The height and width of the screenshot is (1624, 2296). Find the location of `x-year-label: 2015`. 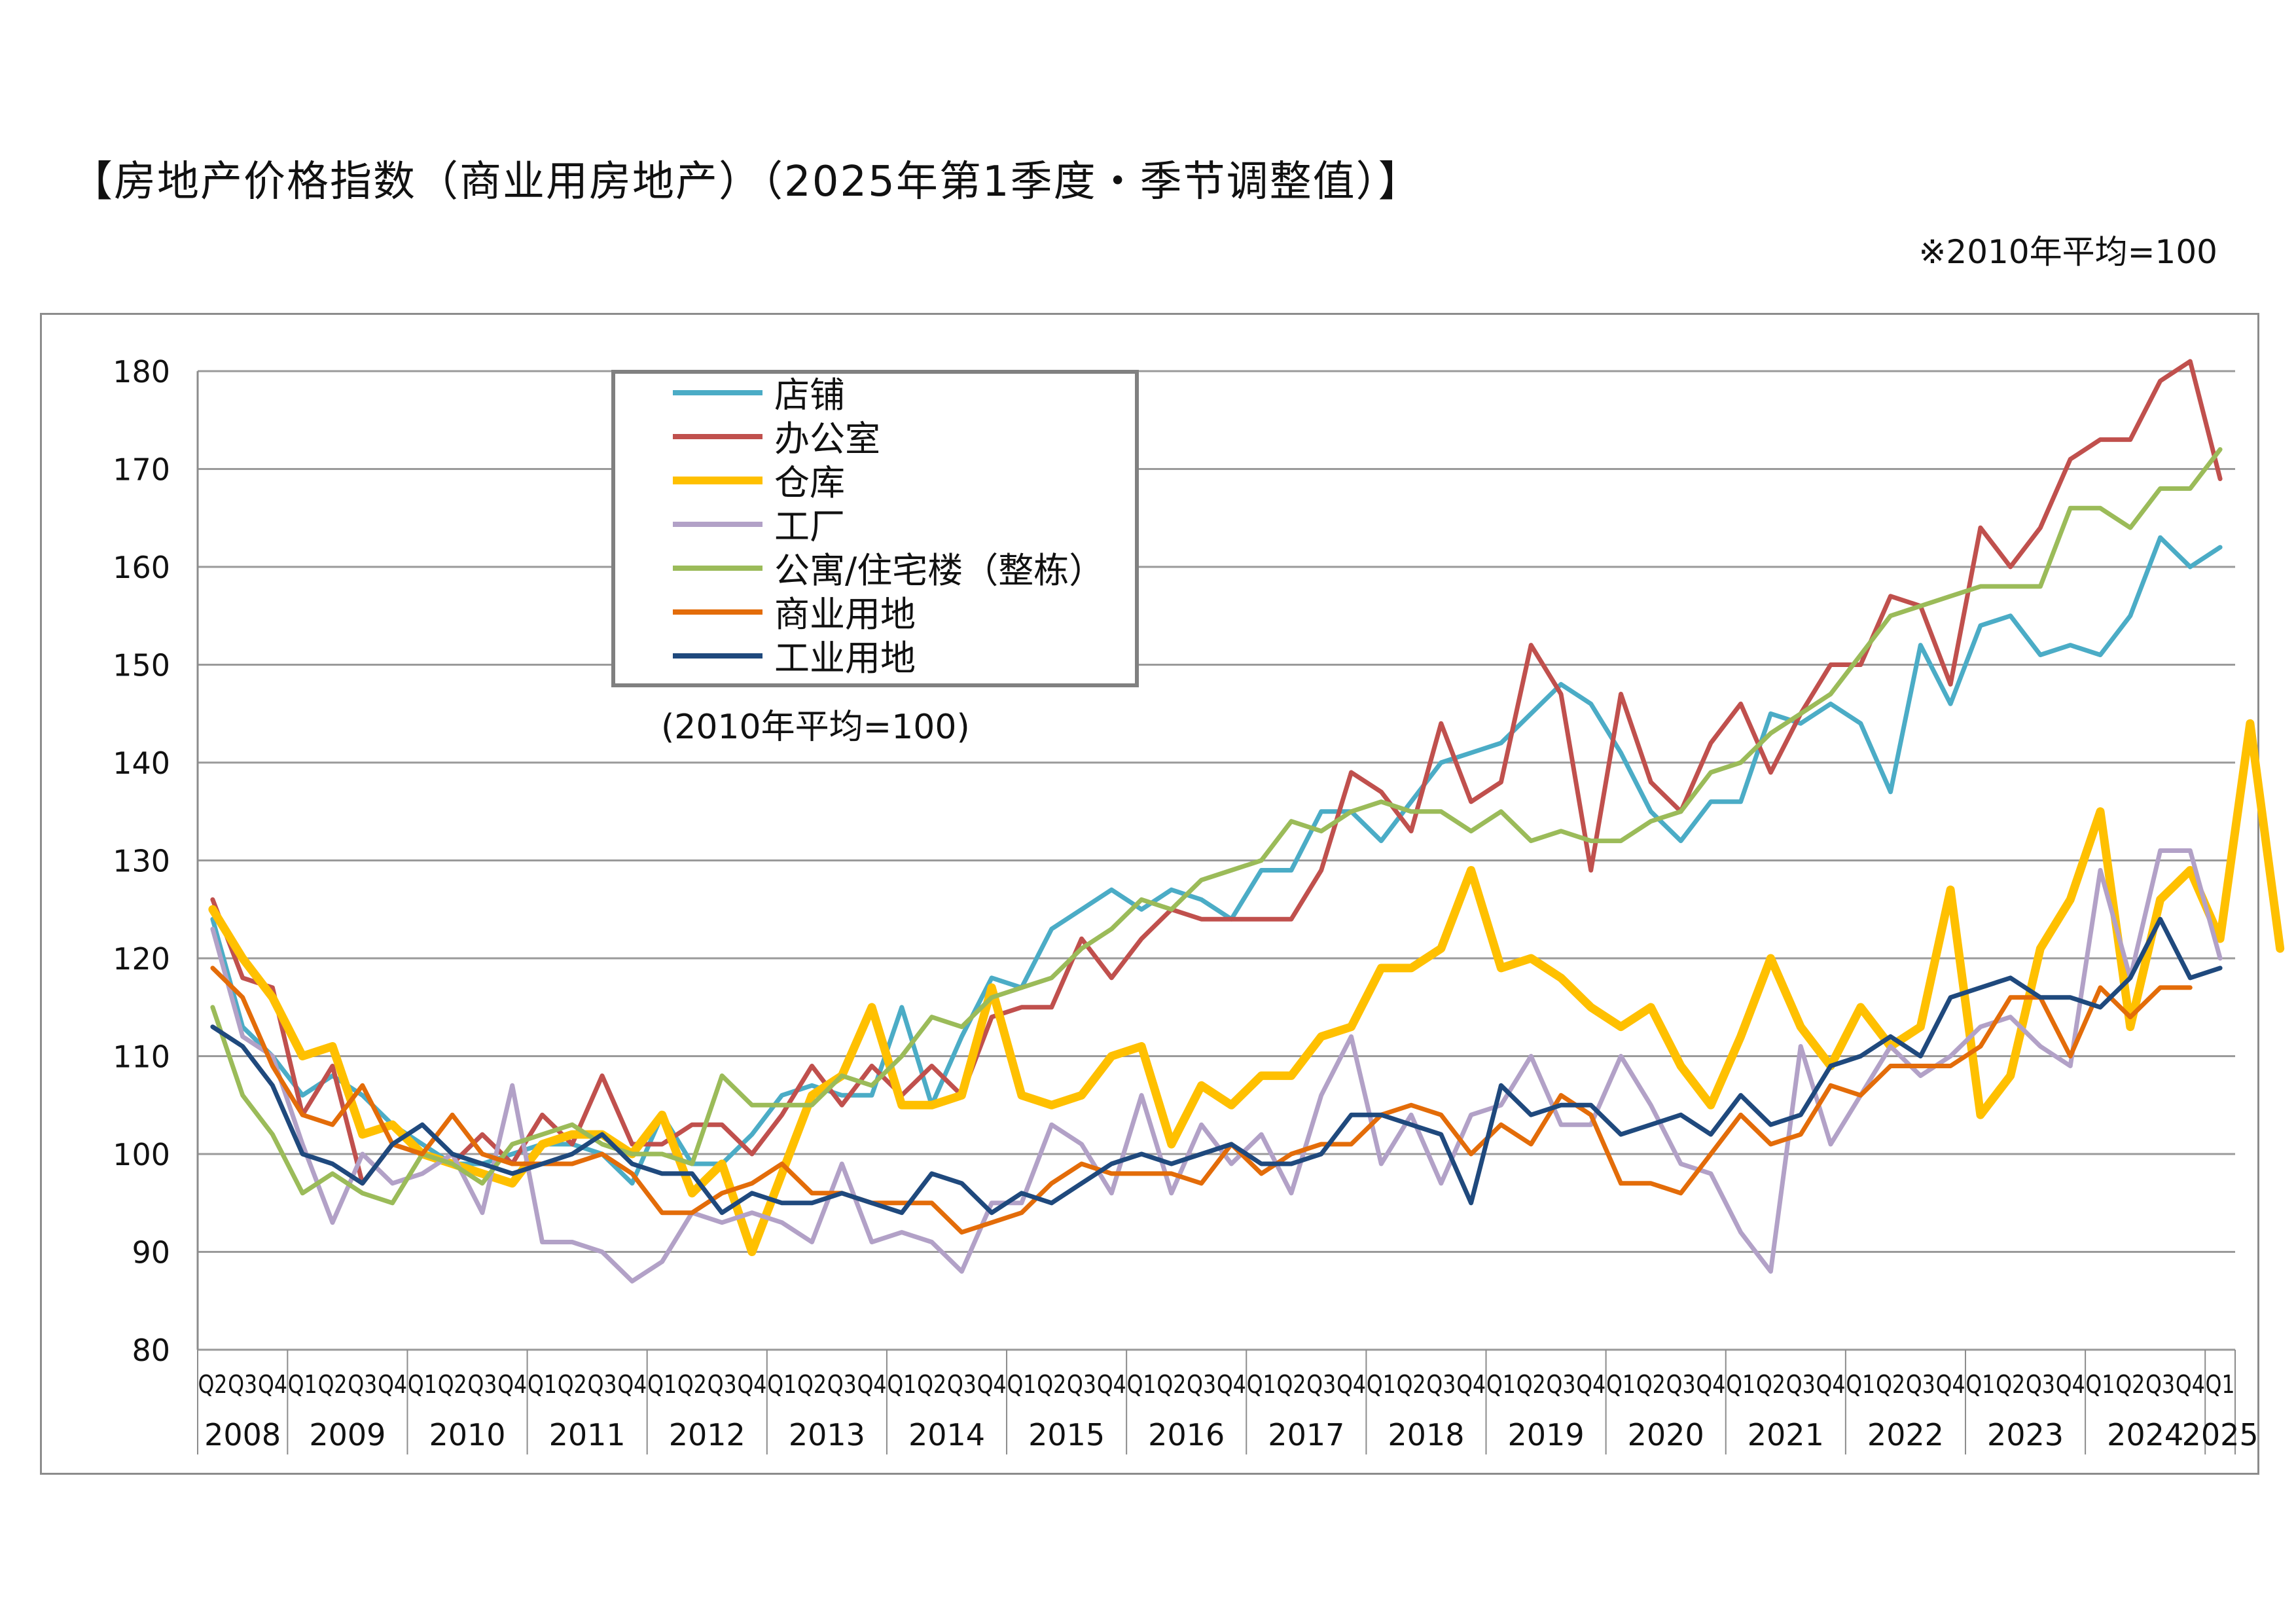

x-year-label: 2015 is located at coordinates (1066, 1435).